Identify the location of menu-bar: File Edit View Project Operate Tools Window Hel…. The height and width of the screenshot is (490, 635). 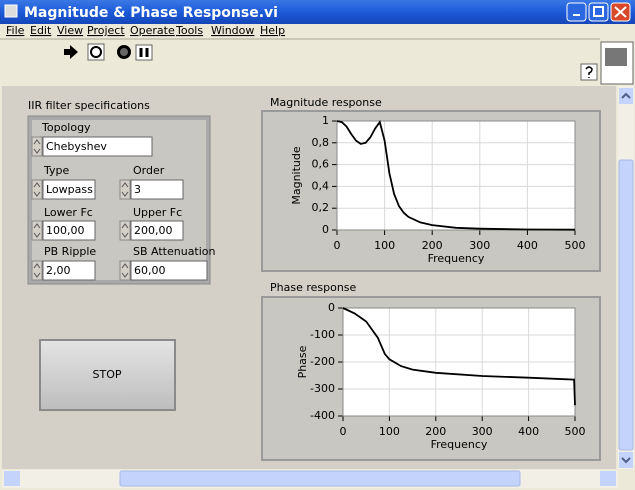
(145, 30).